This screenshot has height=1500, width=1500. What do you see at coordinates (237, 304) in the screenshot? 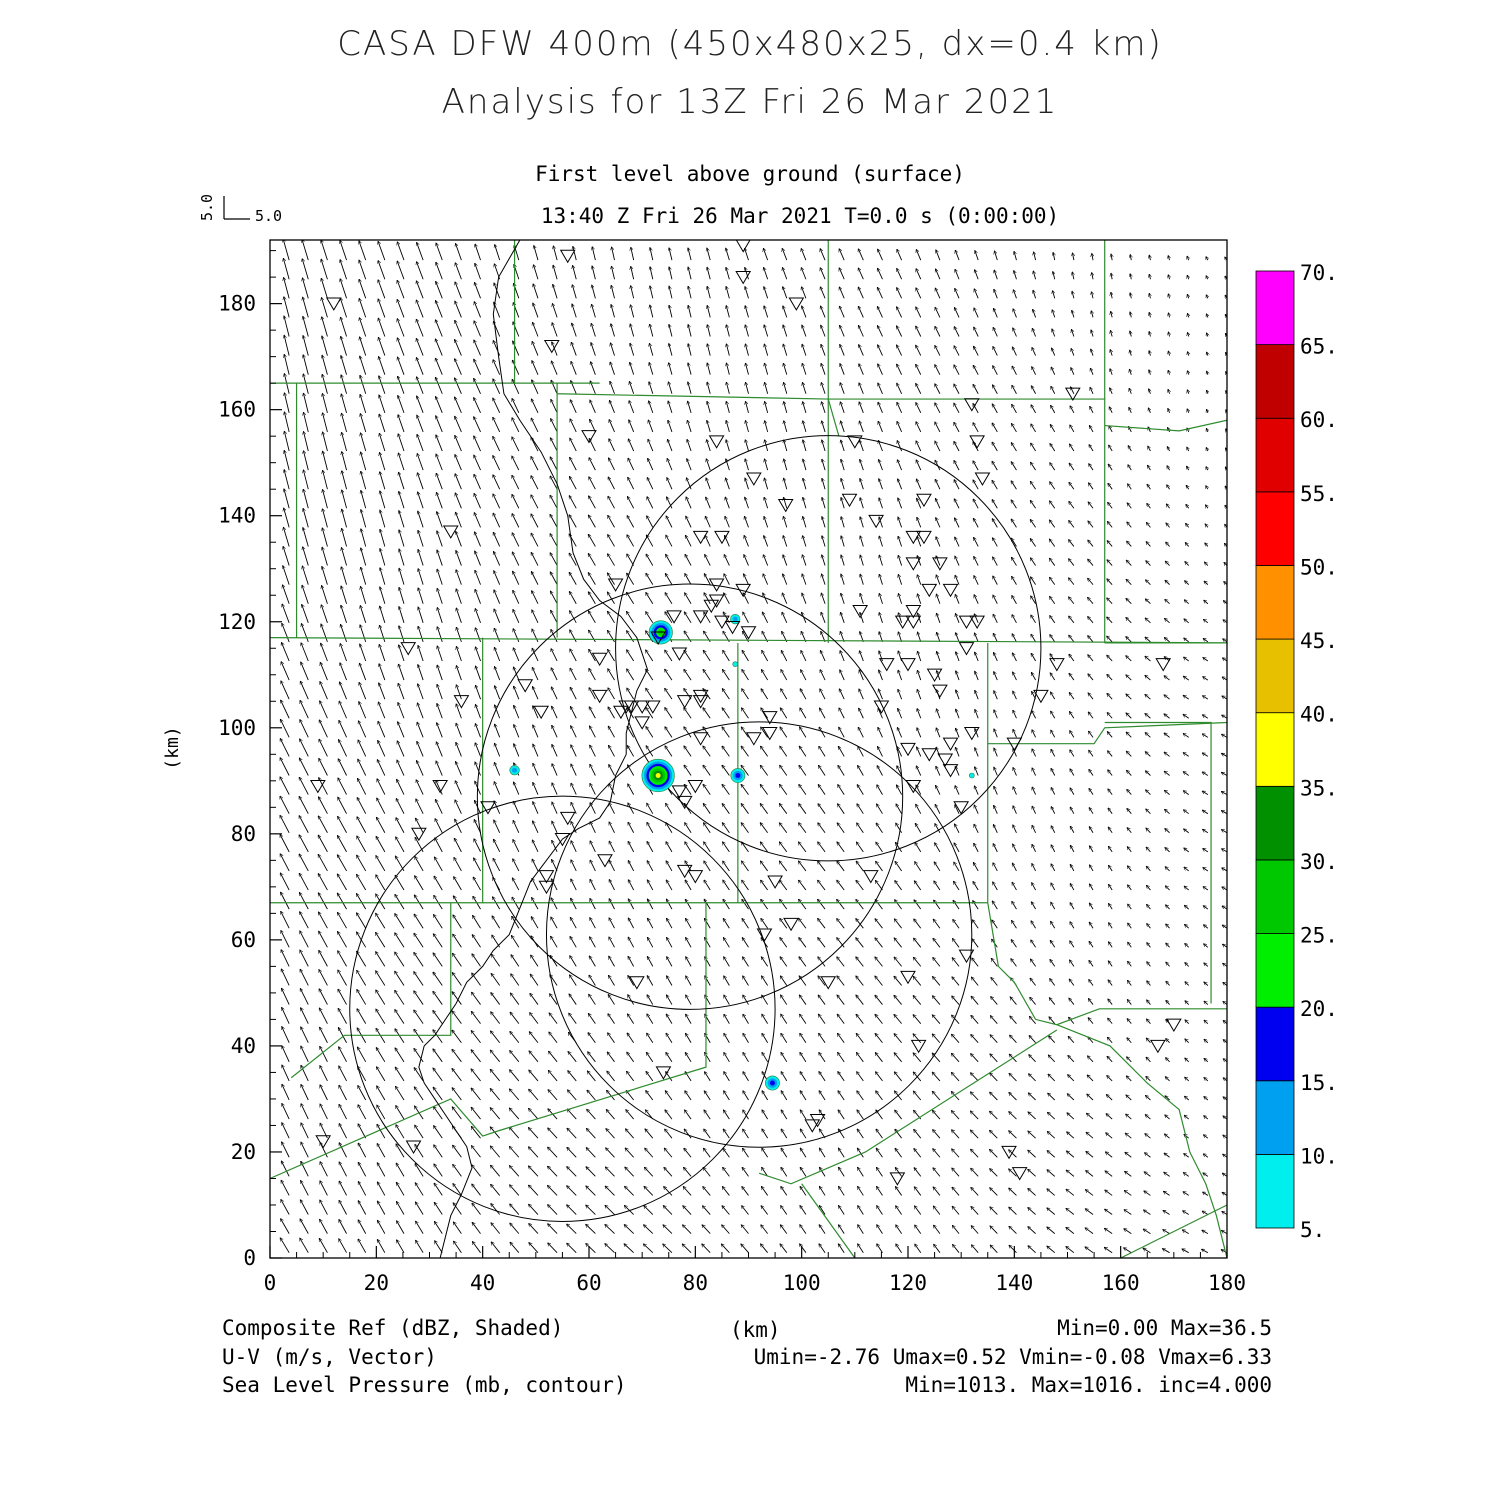
I see `y-tick-label: 180` at bounding box center [237, 304].